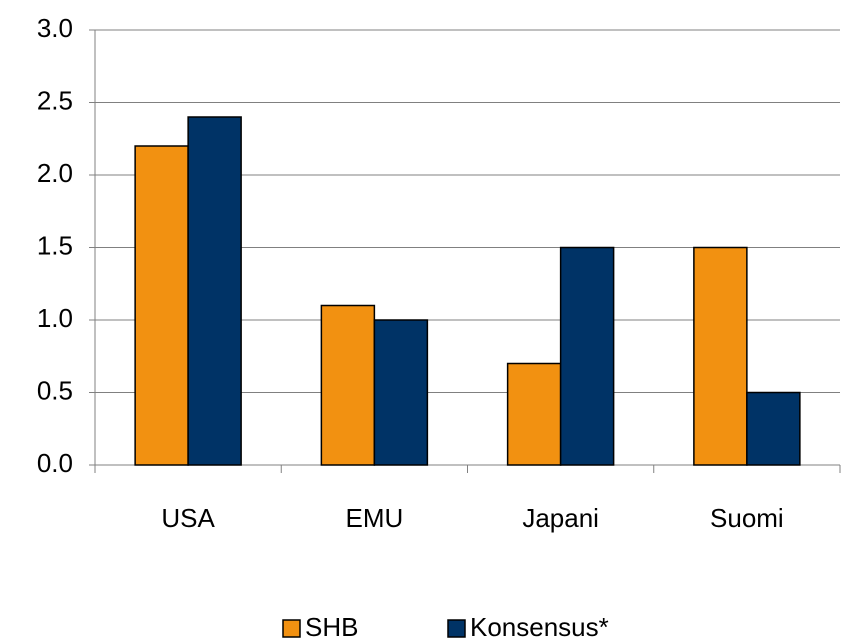  I want to click on y-tick-label: 3.0, so click(55, 28).